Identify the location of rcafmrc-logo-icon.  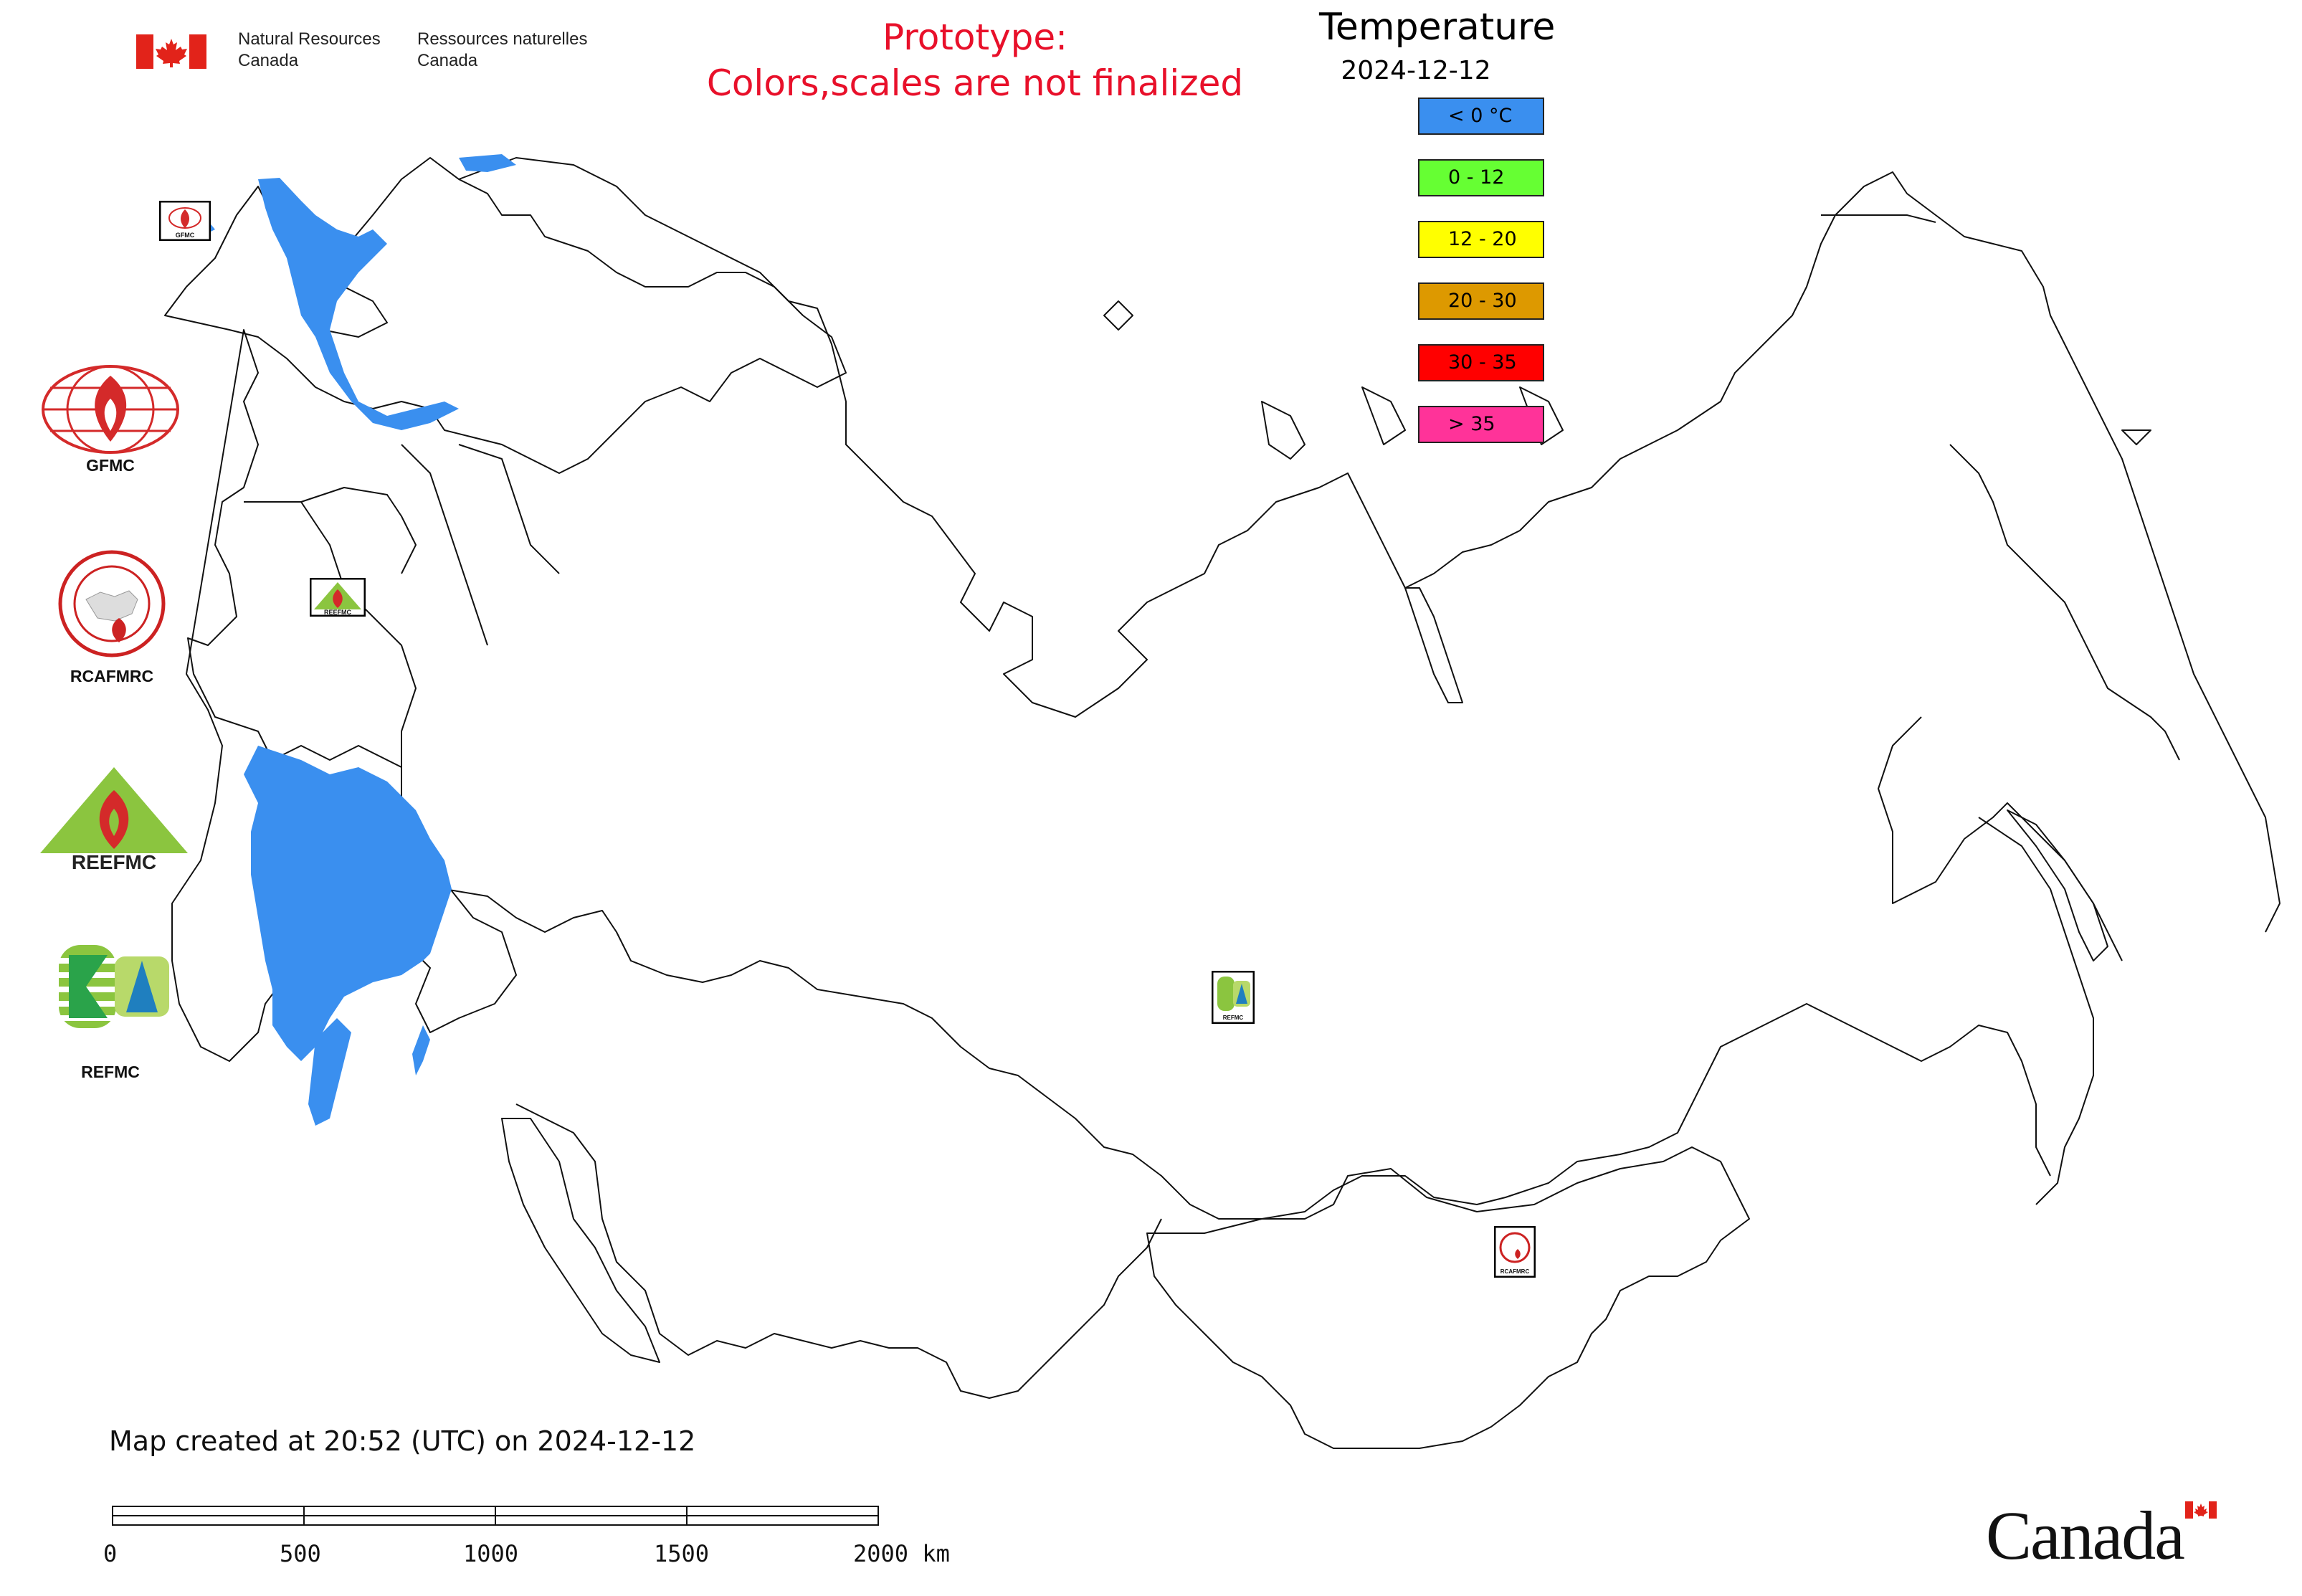
(112, 603).